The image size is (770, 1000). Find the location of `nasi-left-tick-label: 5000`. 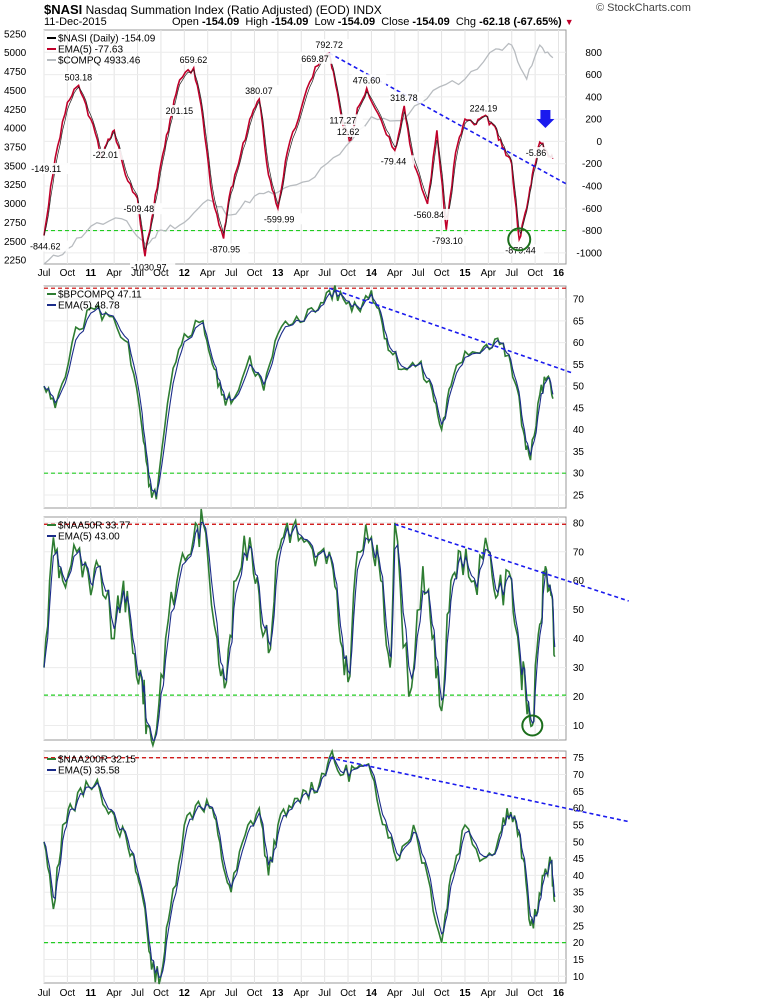

nasi-left-tick-label: 5000 is located at coordinates (15, 53).